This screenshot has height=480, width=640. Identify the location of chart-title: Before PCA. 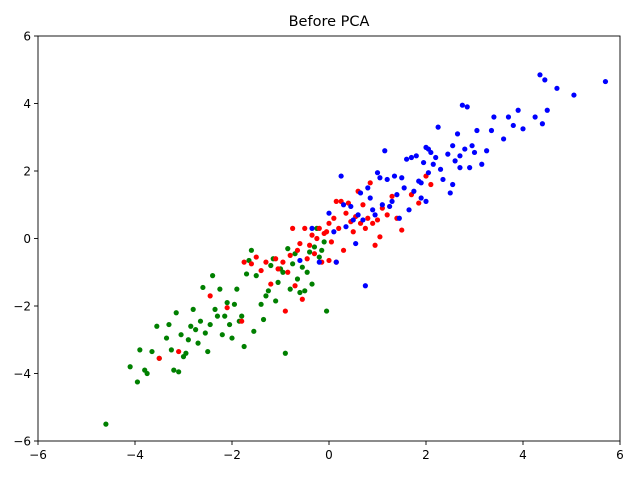
(329, 22).